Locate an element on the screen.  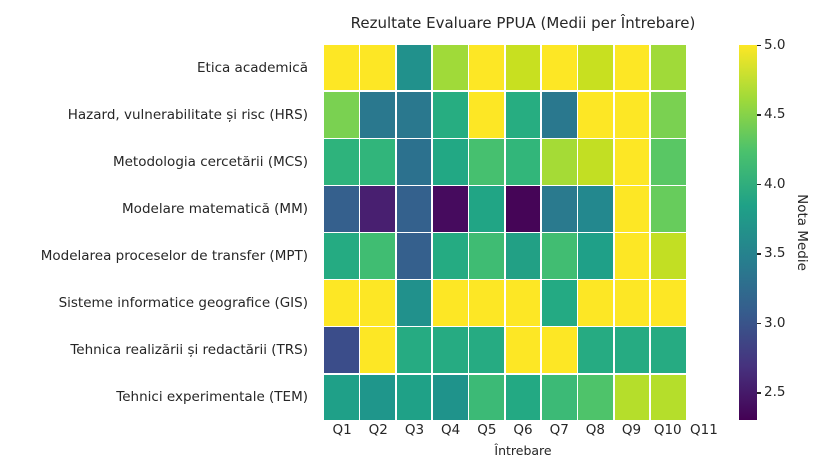
y-axis-tick-label: Etica academică is located at coordinates (252, 68).